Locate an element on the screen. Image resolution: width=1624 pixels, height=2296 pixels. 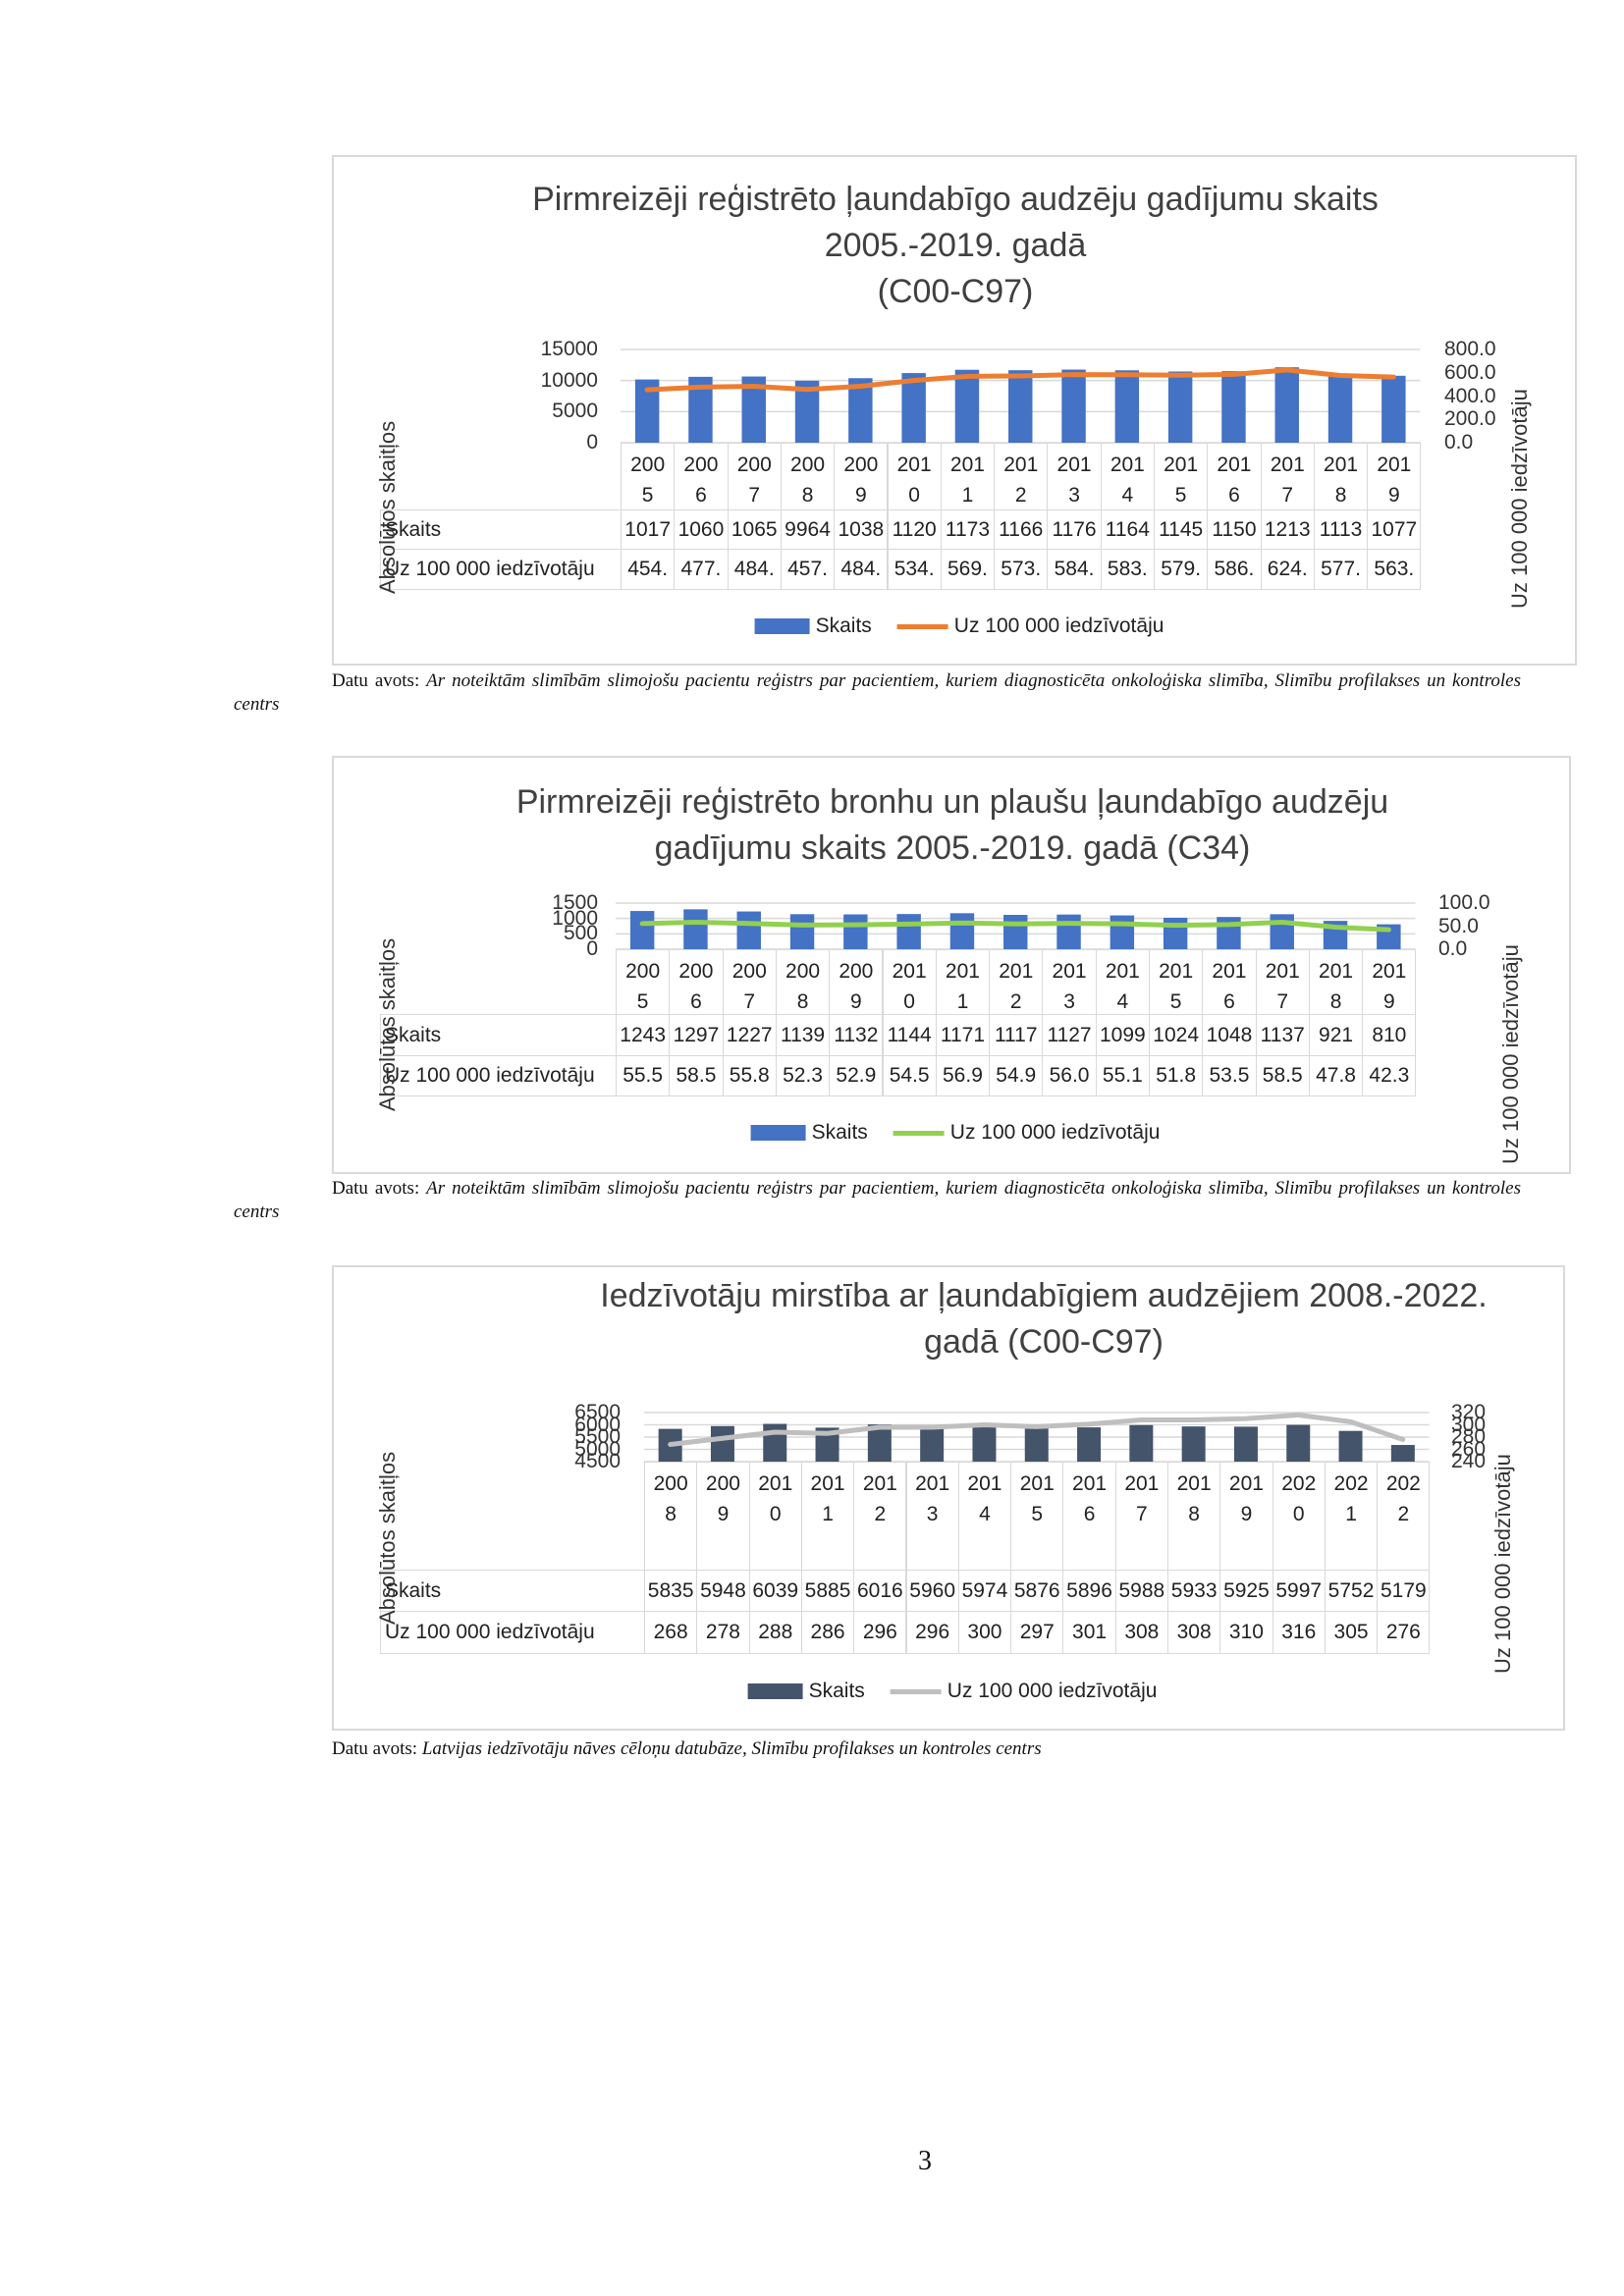
data-cell: 1171 is located at coordinates (963, 1035).